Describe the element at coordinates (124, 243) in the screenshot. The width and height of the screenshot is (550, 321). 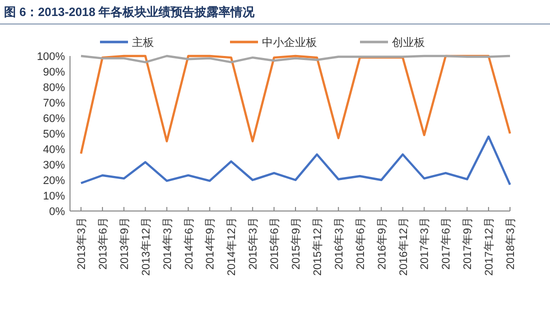
I see `x-tick-label: 2013年9月` at that location.